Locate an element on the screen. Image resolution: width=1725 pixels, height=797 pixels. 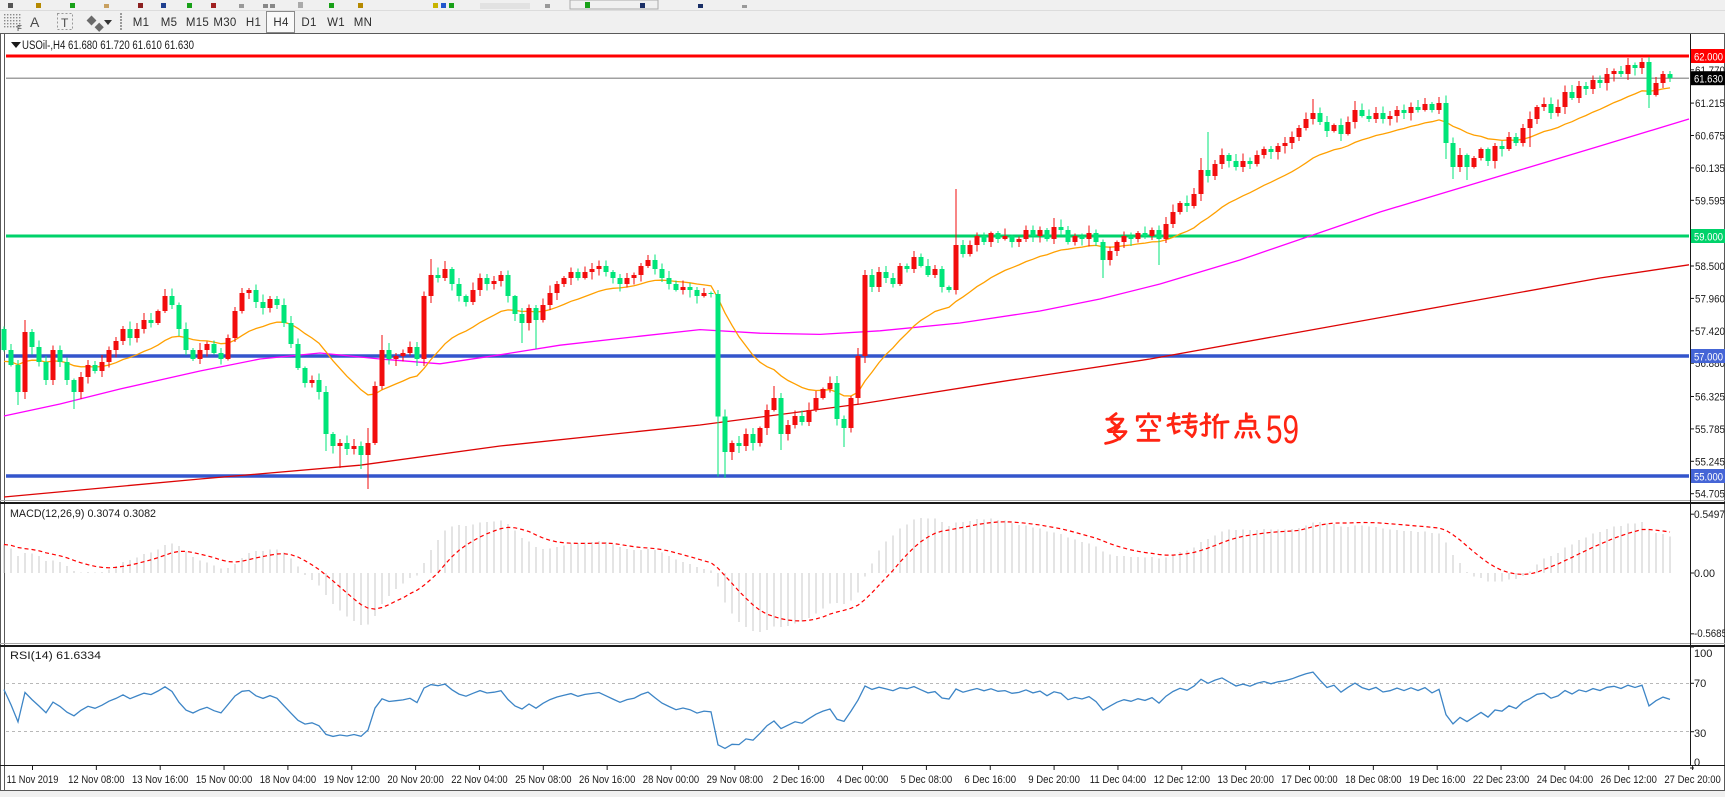
svg-text: 26 Dec 12:00 is located at coordinates (1629, 780).